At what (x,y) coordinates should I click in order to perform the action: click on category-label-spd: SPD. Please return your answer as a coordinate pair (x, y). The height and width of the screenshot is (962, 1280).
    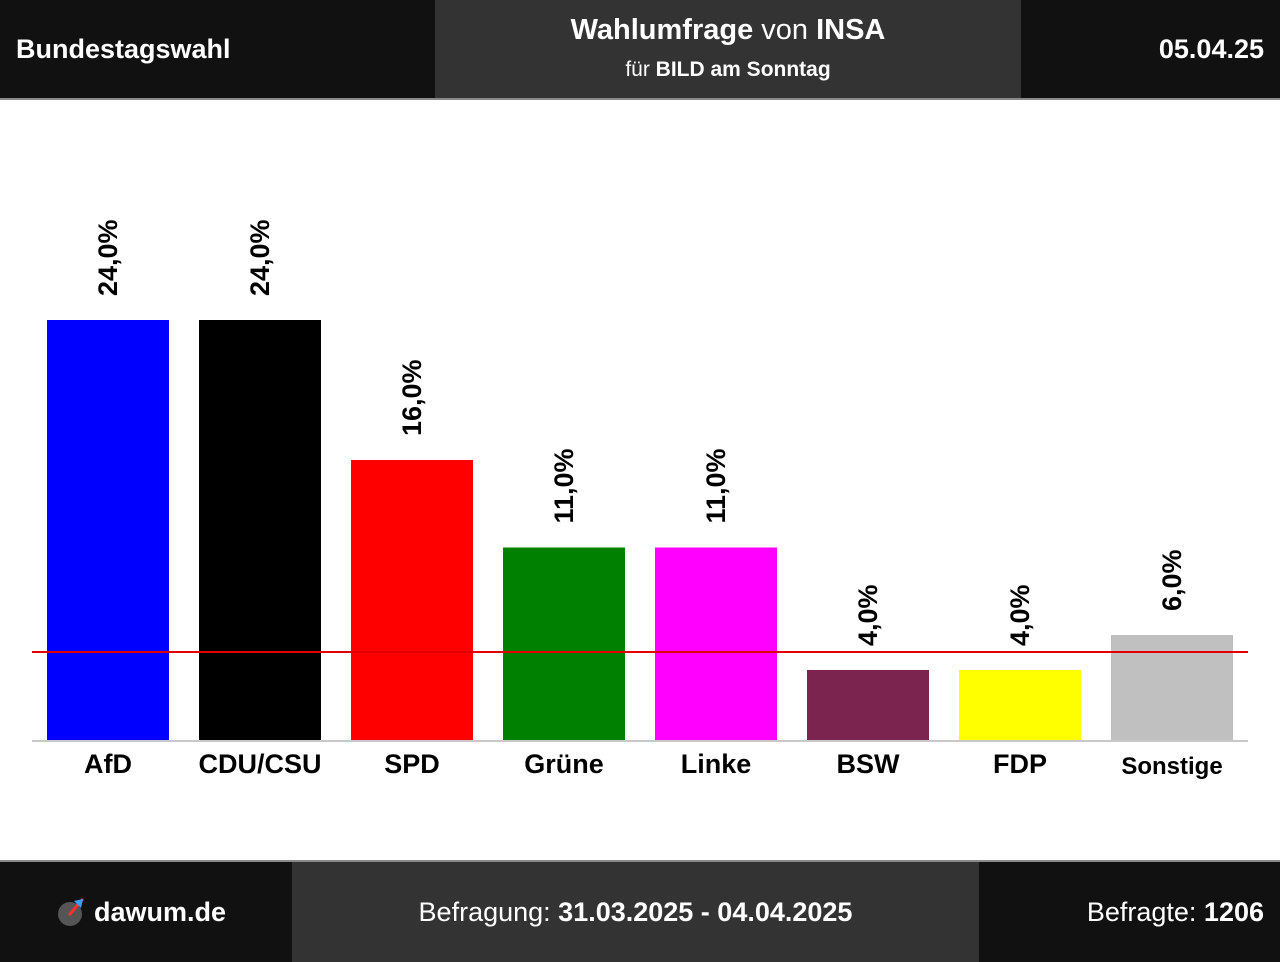
    Looking at the image, I should click on (412, 764).